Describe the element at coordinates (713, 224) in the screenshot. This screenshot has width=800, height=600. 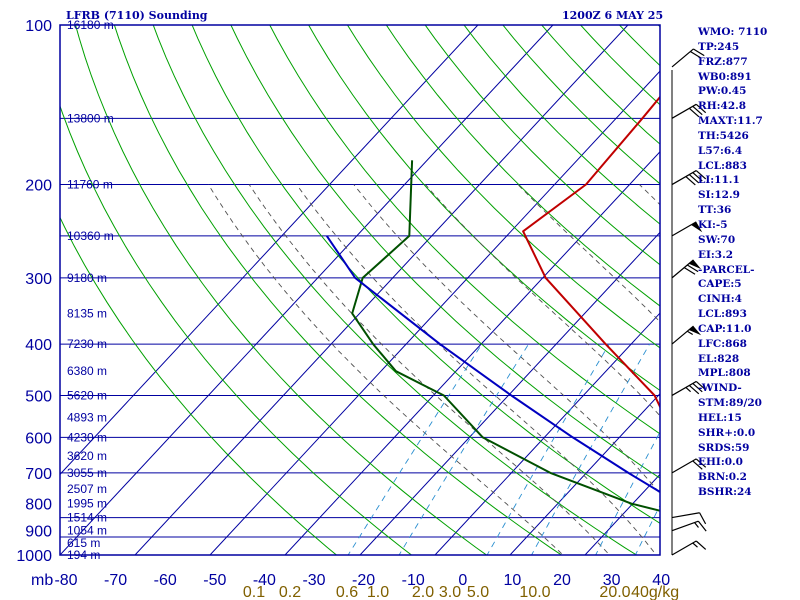
I see `index-line: KI:-5` at that location.